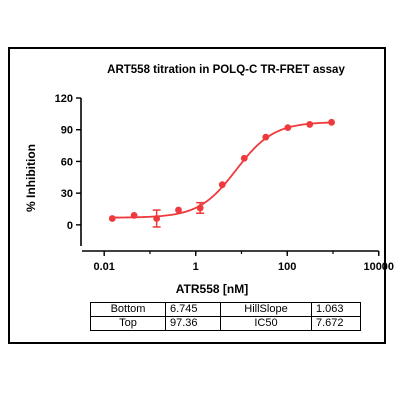 This screenshot has height=400, width=400. I want to click on y-tick-label: 60, so click(67, 162).